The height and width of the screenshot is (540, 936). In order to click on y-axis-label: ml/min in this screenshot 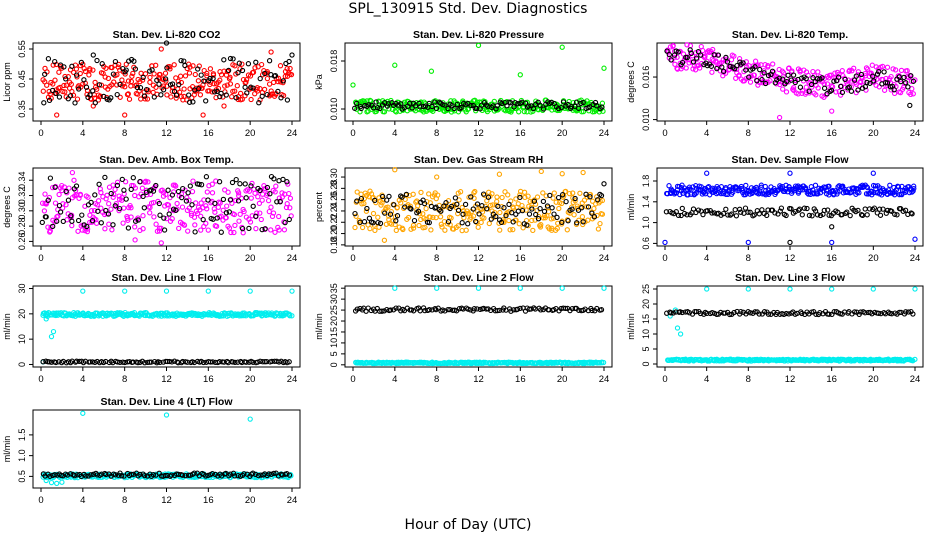, I will do `click(7, 326)`.